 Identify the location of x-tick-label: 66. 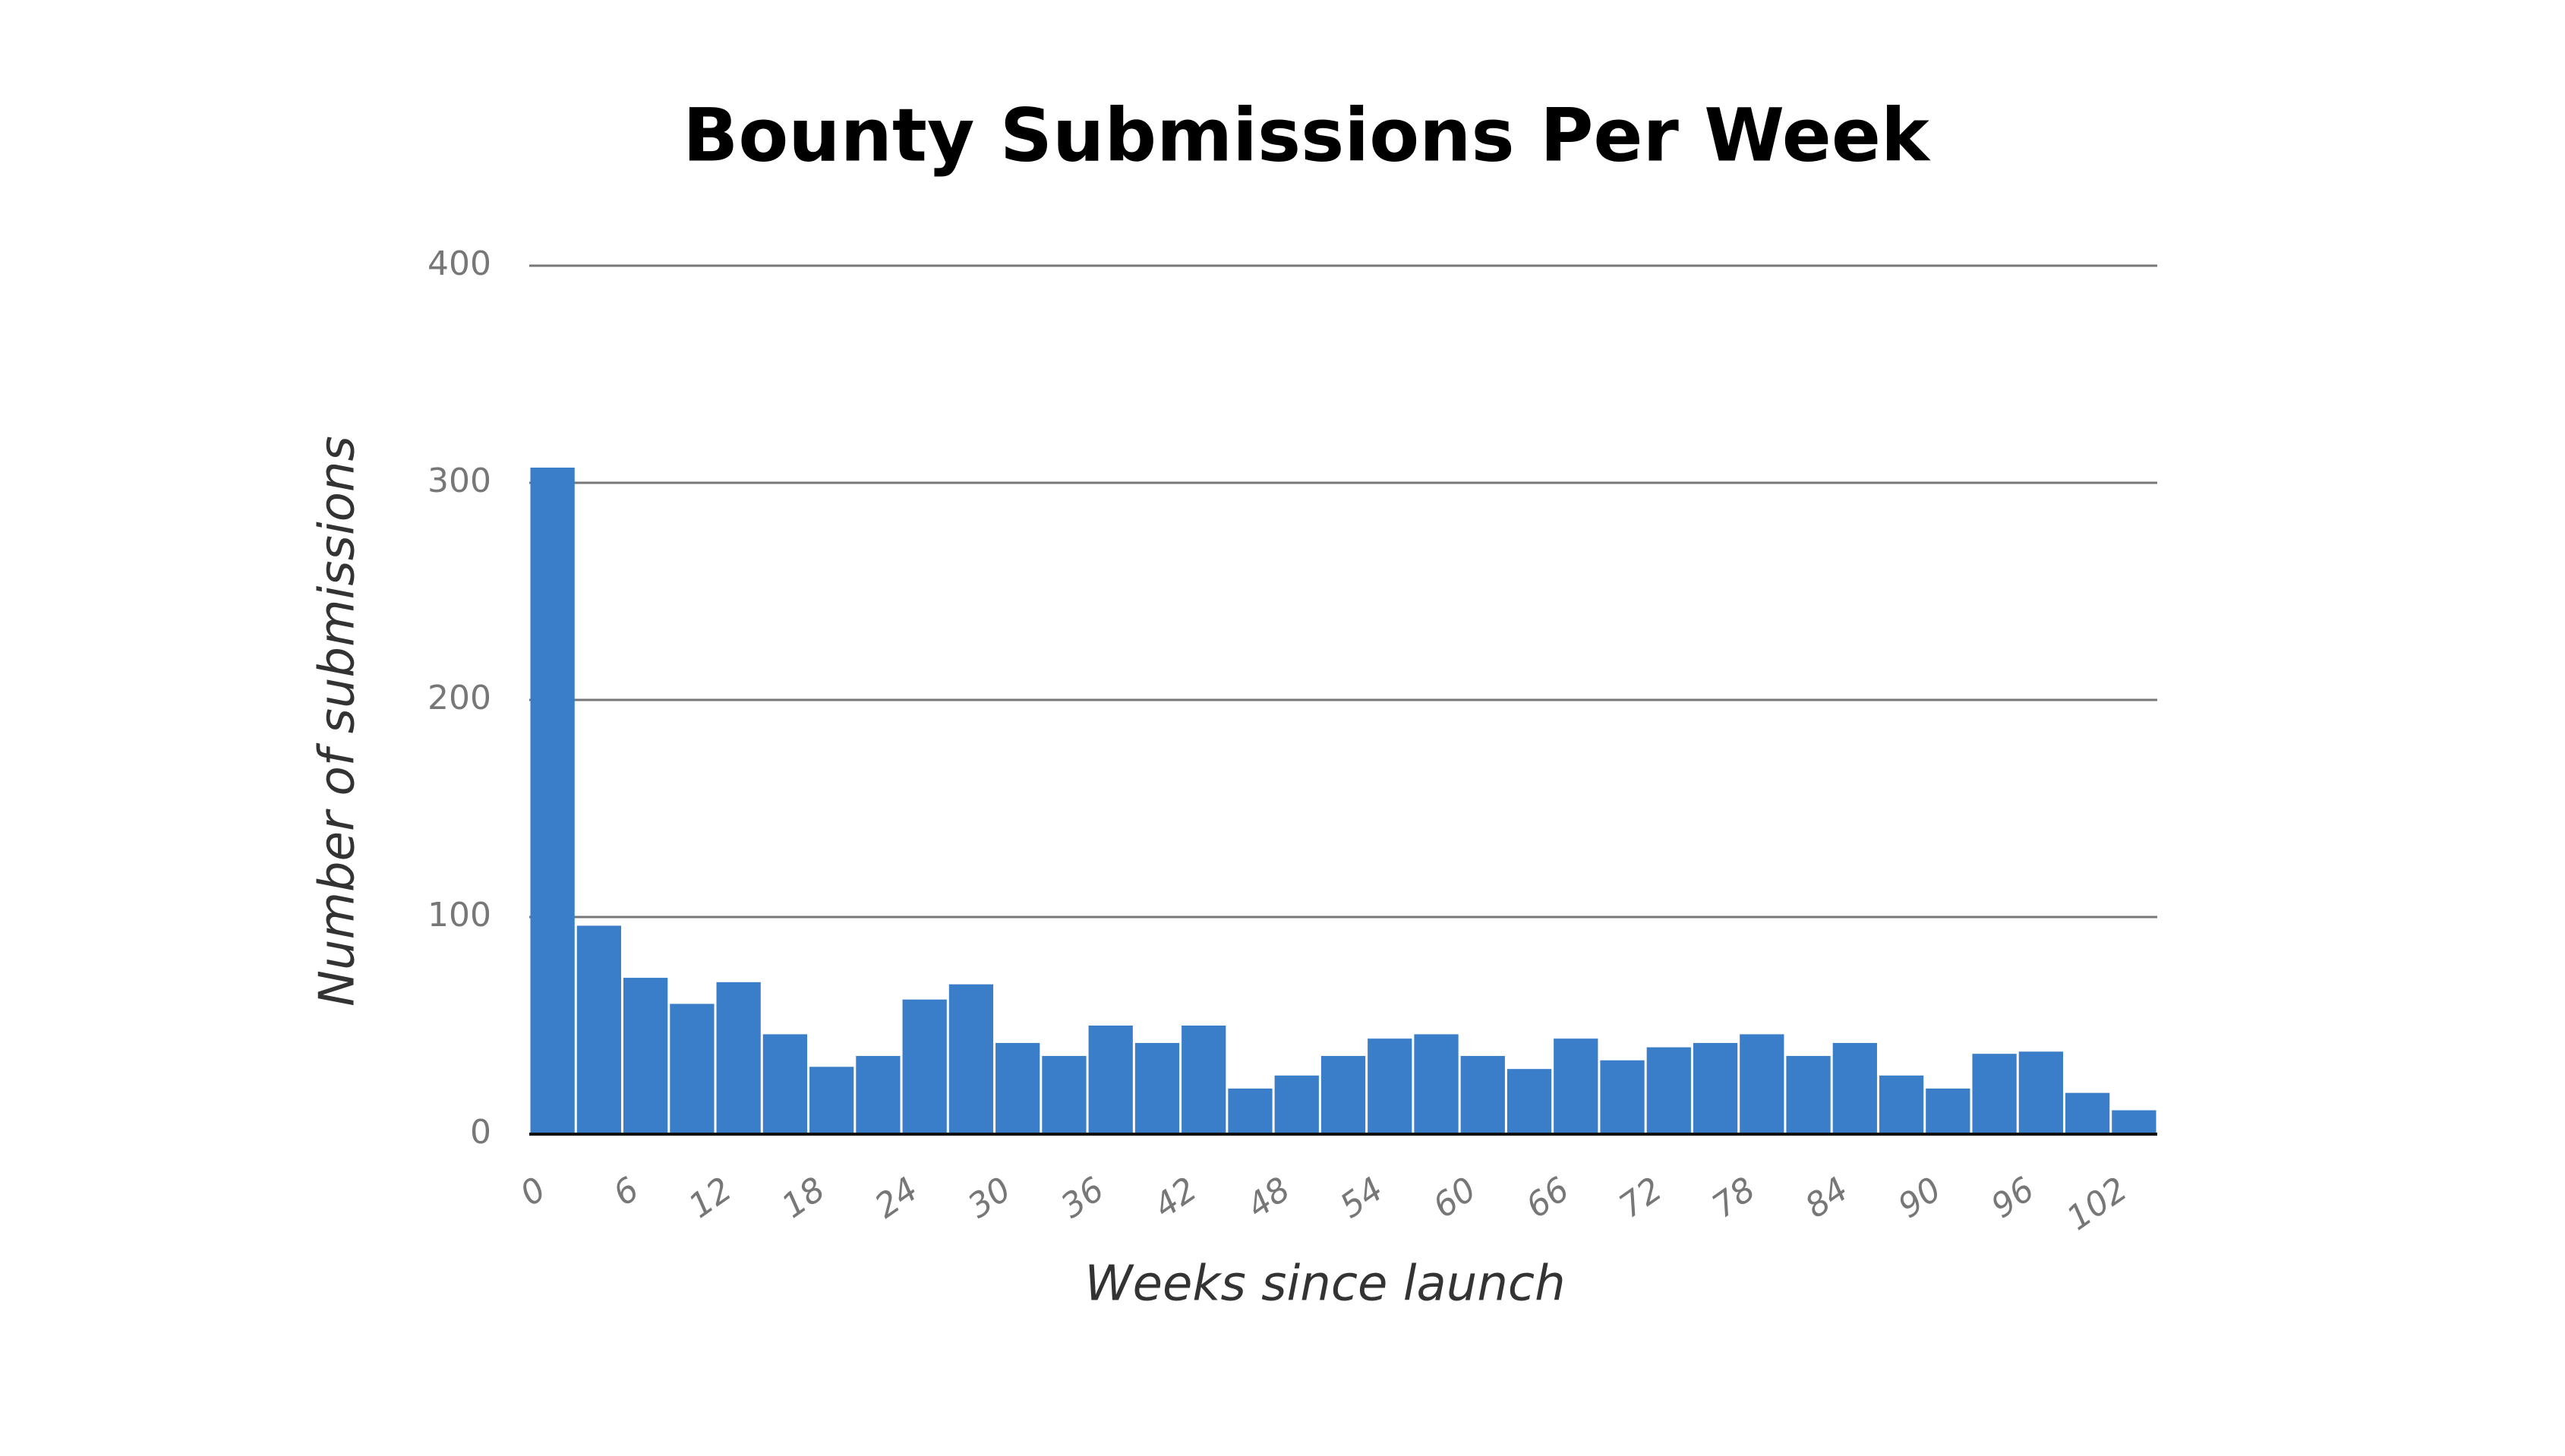
(1547, 1198).